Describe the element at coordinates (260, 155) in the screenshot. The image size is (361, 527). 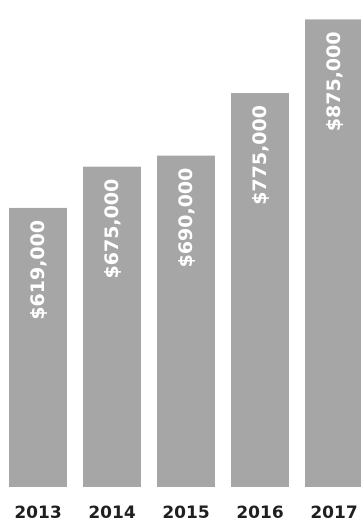
I see `data-label-2016: $775,000` at that location.